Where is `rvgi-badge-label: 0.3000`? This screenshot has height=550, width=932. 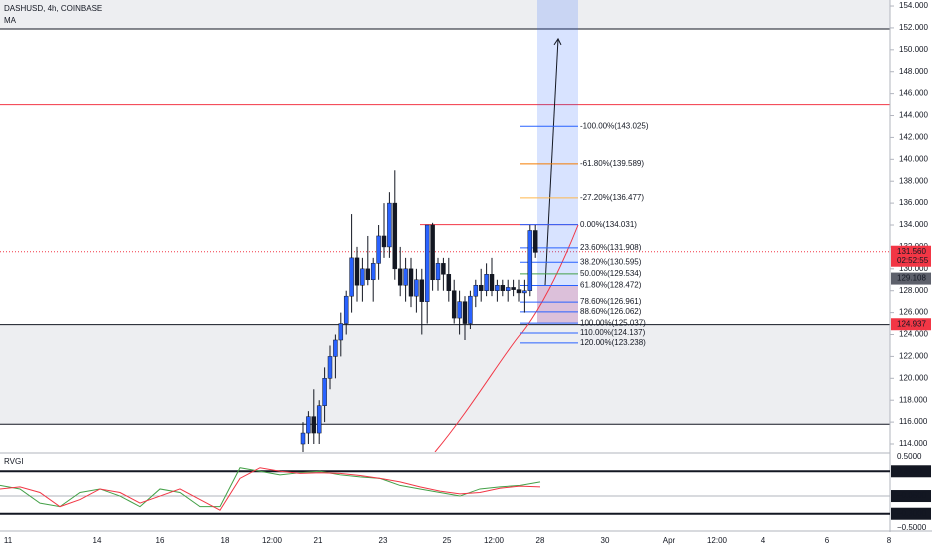 rvgi-badge-label: 0.3000 is located at coordinates (909, 470).